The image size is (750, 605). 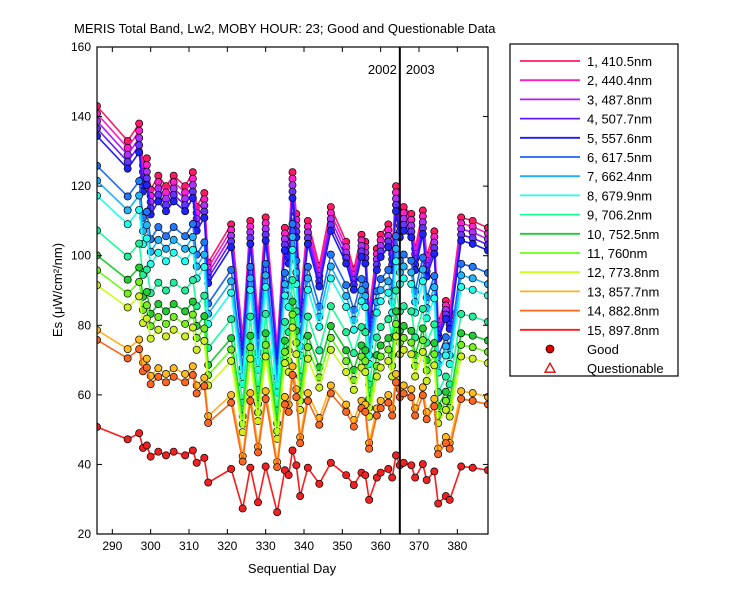 I want to click on x-tick-label: 360, so click(x=381, y=546).